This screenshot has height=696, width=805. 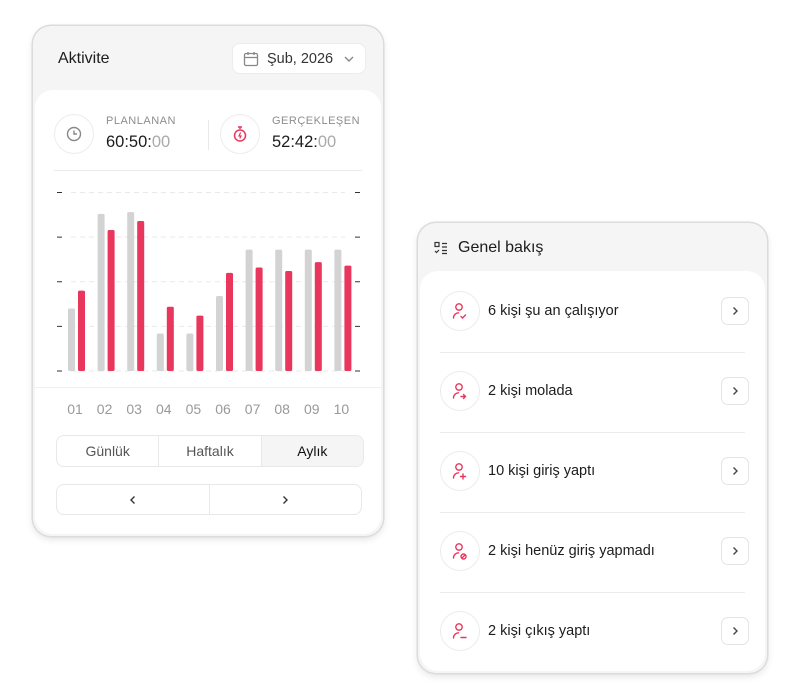 I want to click on stats-separator, so click(x=208, y=170).